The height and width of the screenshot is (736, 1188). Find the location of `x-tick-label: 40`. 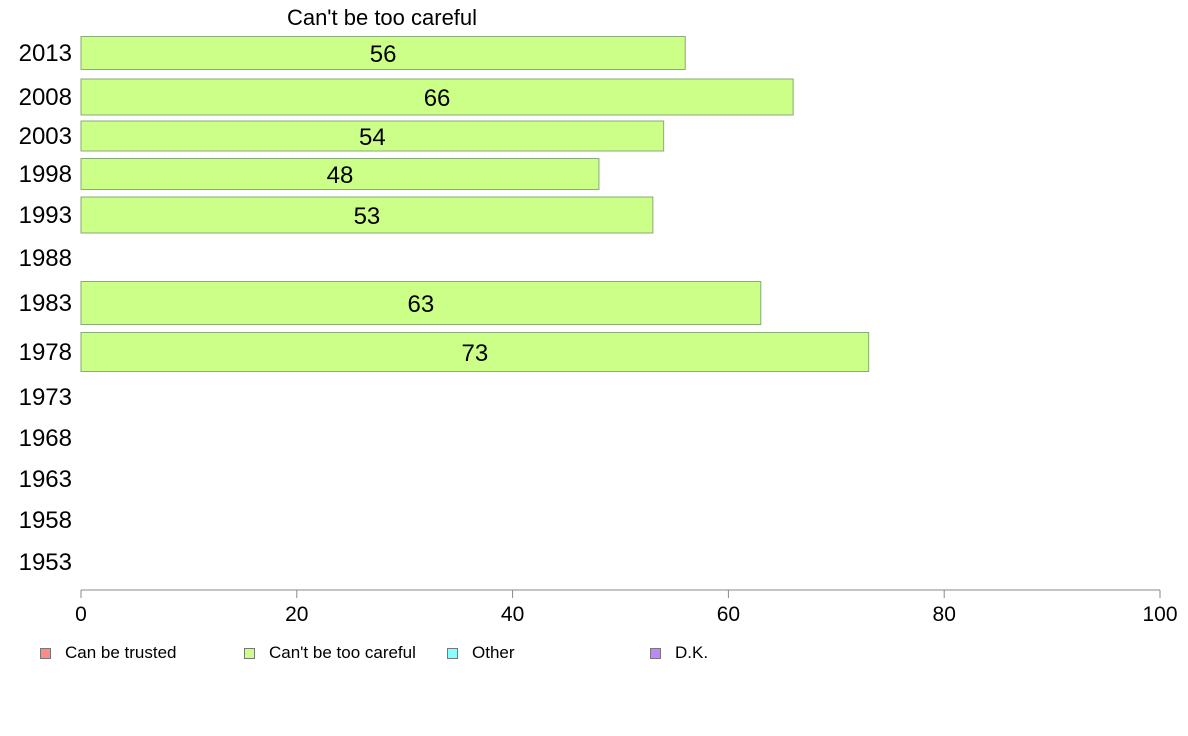

x-tick-label: 40 is located at coordinates (512, 614).